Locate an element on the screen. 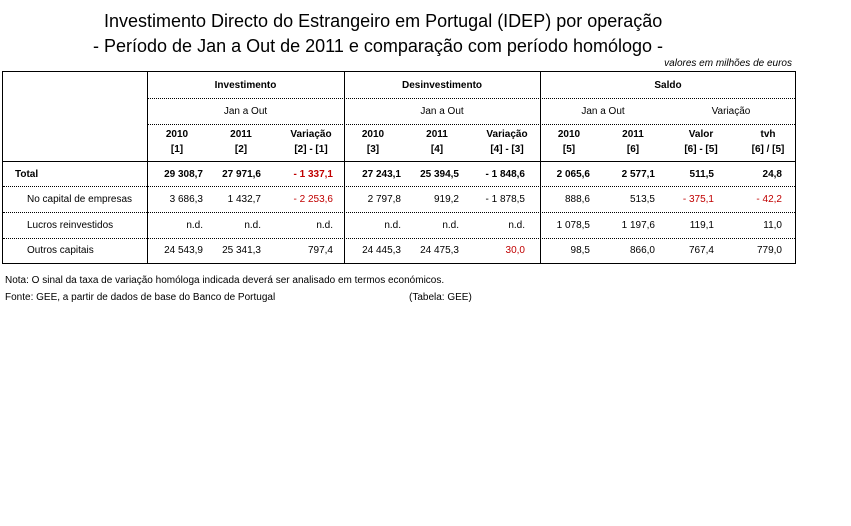 The image size is (851, 526). header-investimento: Investimento is located at coordinates (245, 85).